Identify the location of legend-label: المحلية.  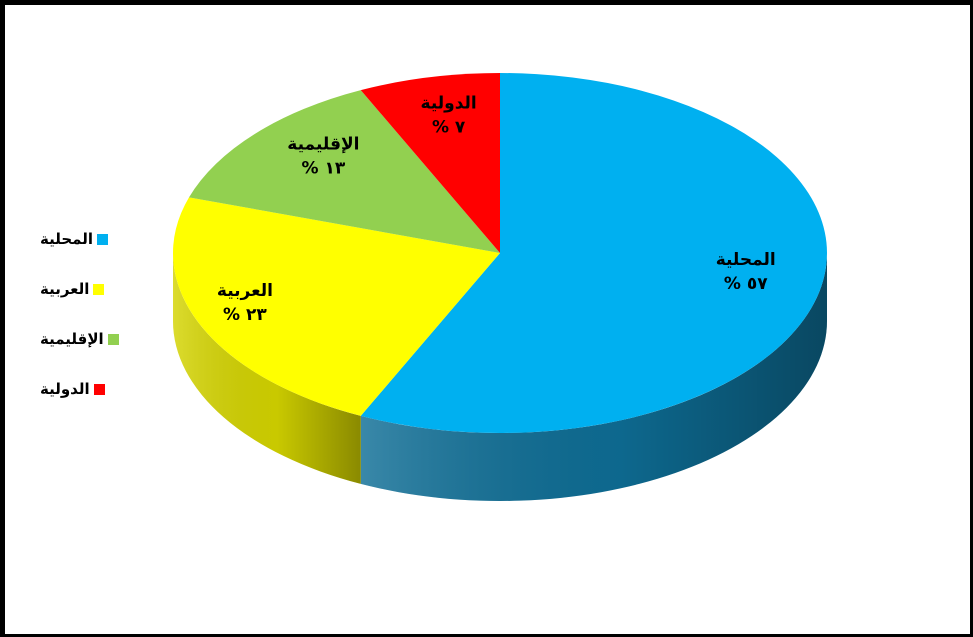
(66, 239).